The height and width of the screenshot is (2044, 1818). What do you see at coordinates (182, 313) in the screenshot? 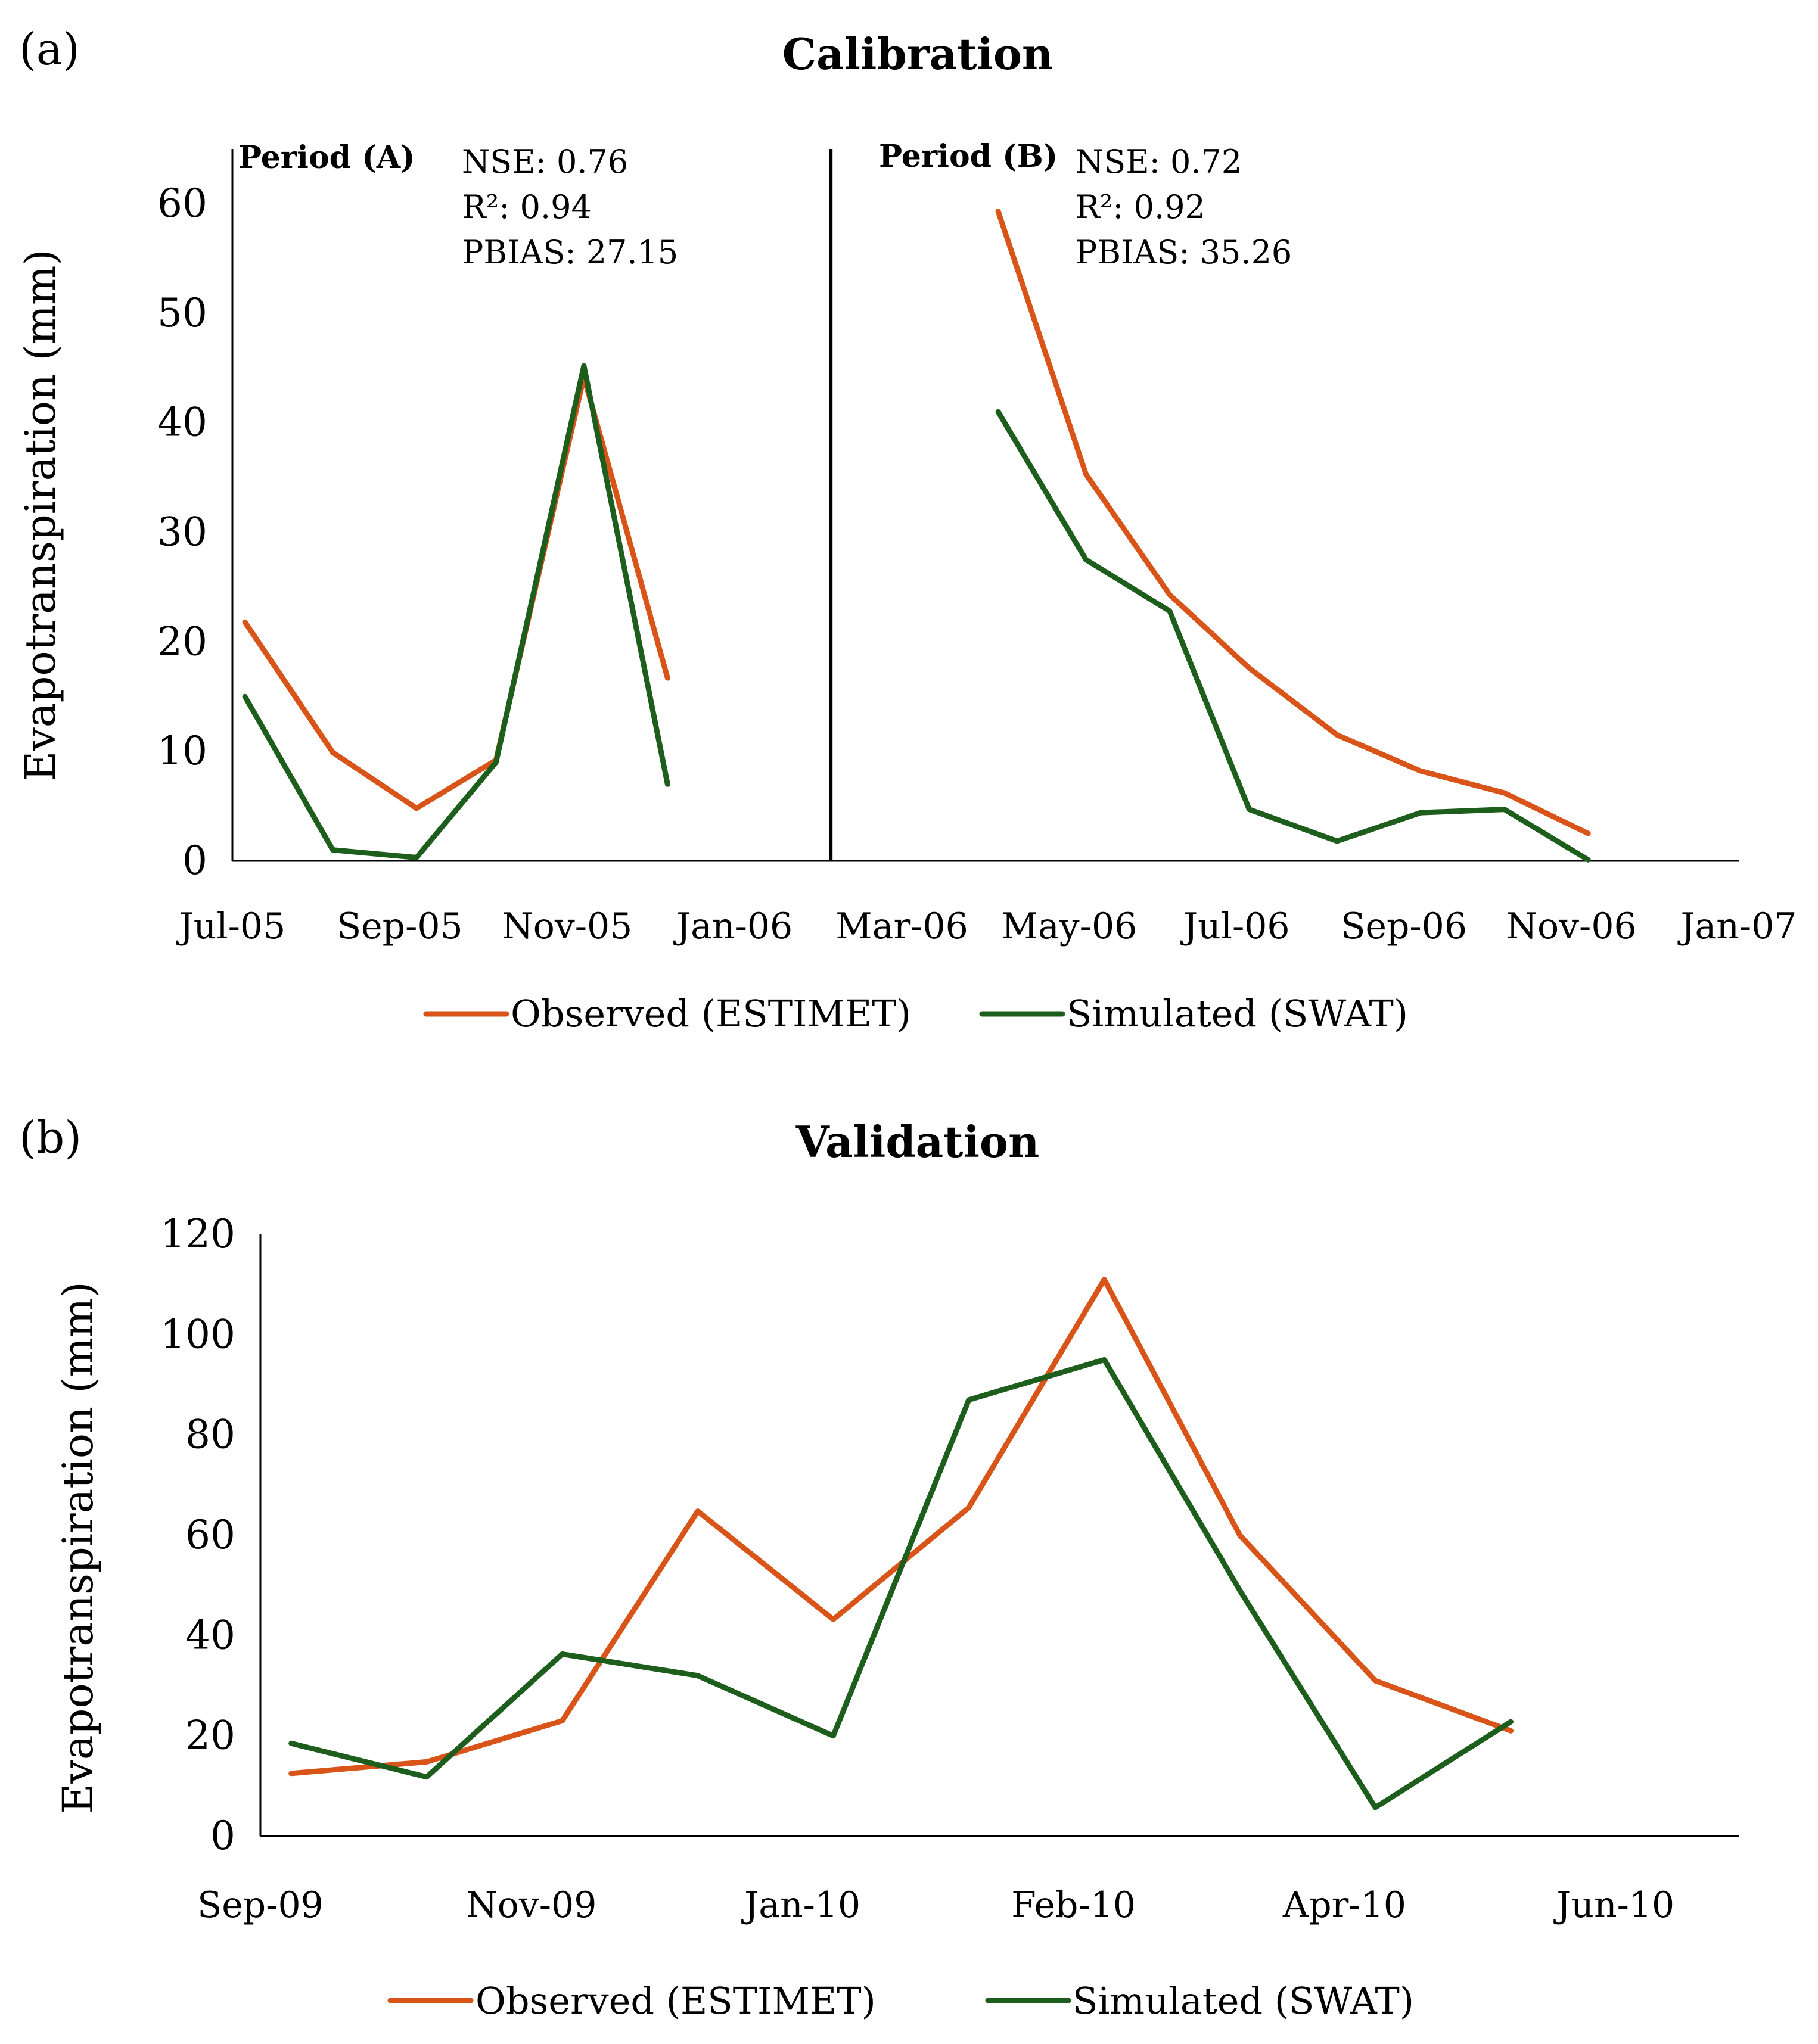
I see `y-tick-label: 50` at bounding box center [182, 313].